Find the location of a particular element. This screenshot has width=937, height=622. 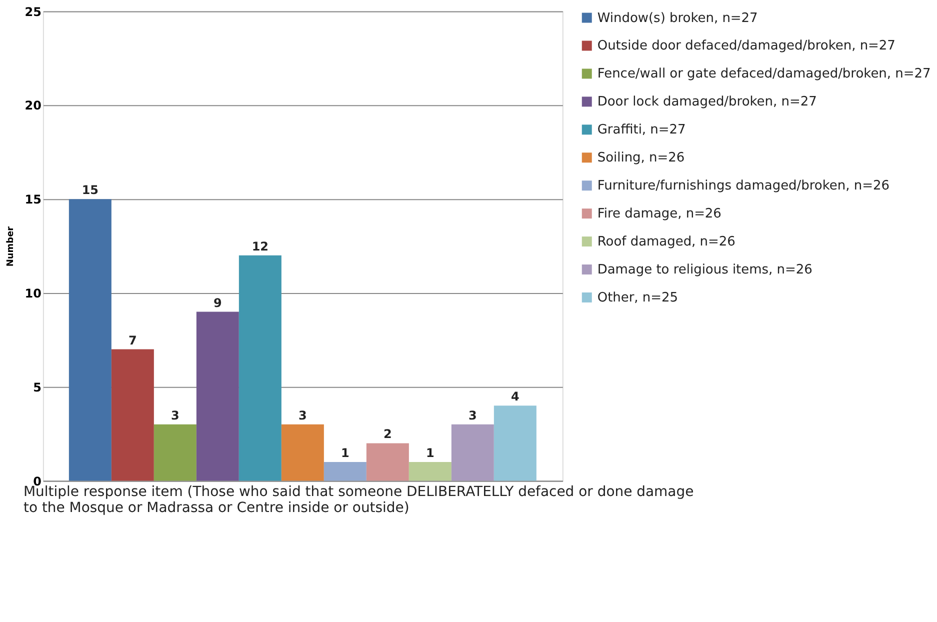

legend-label: Graffiti, n=27 is located at coordinates (641, 130).